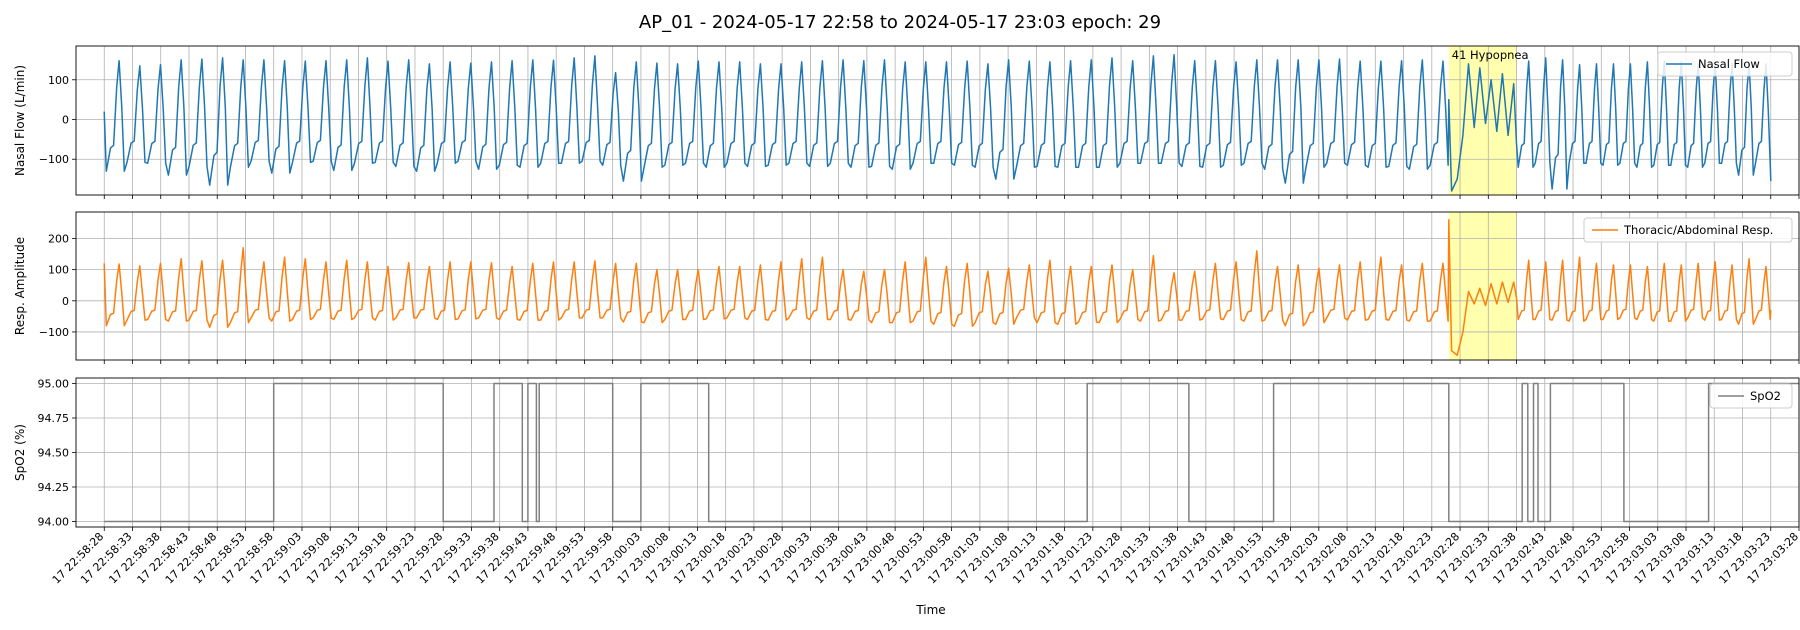 The height and width of the screenshot is (630, 1800). I want to click on event-band, so click(1482, 286).